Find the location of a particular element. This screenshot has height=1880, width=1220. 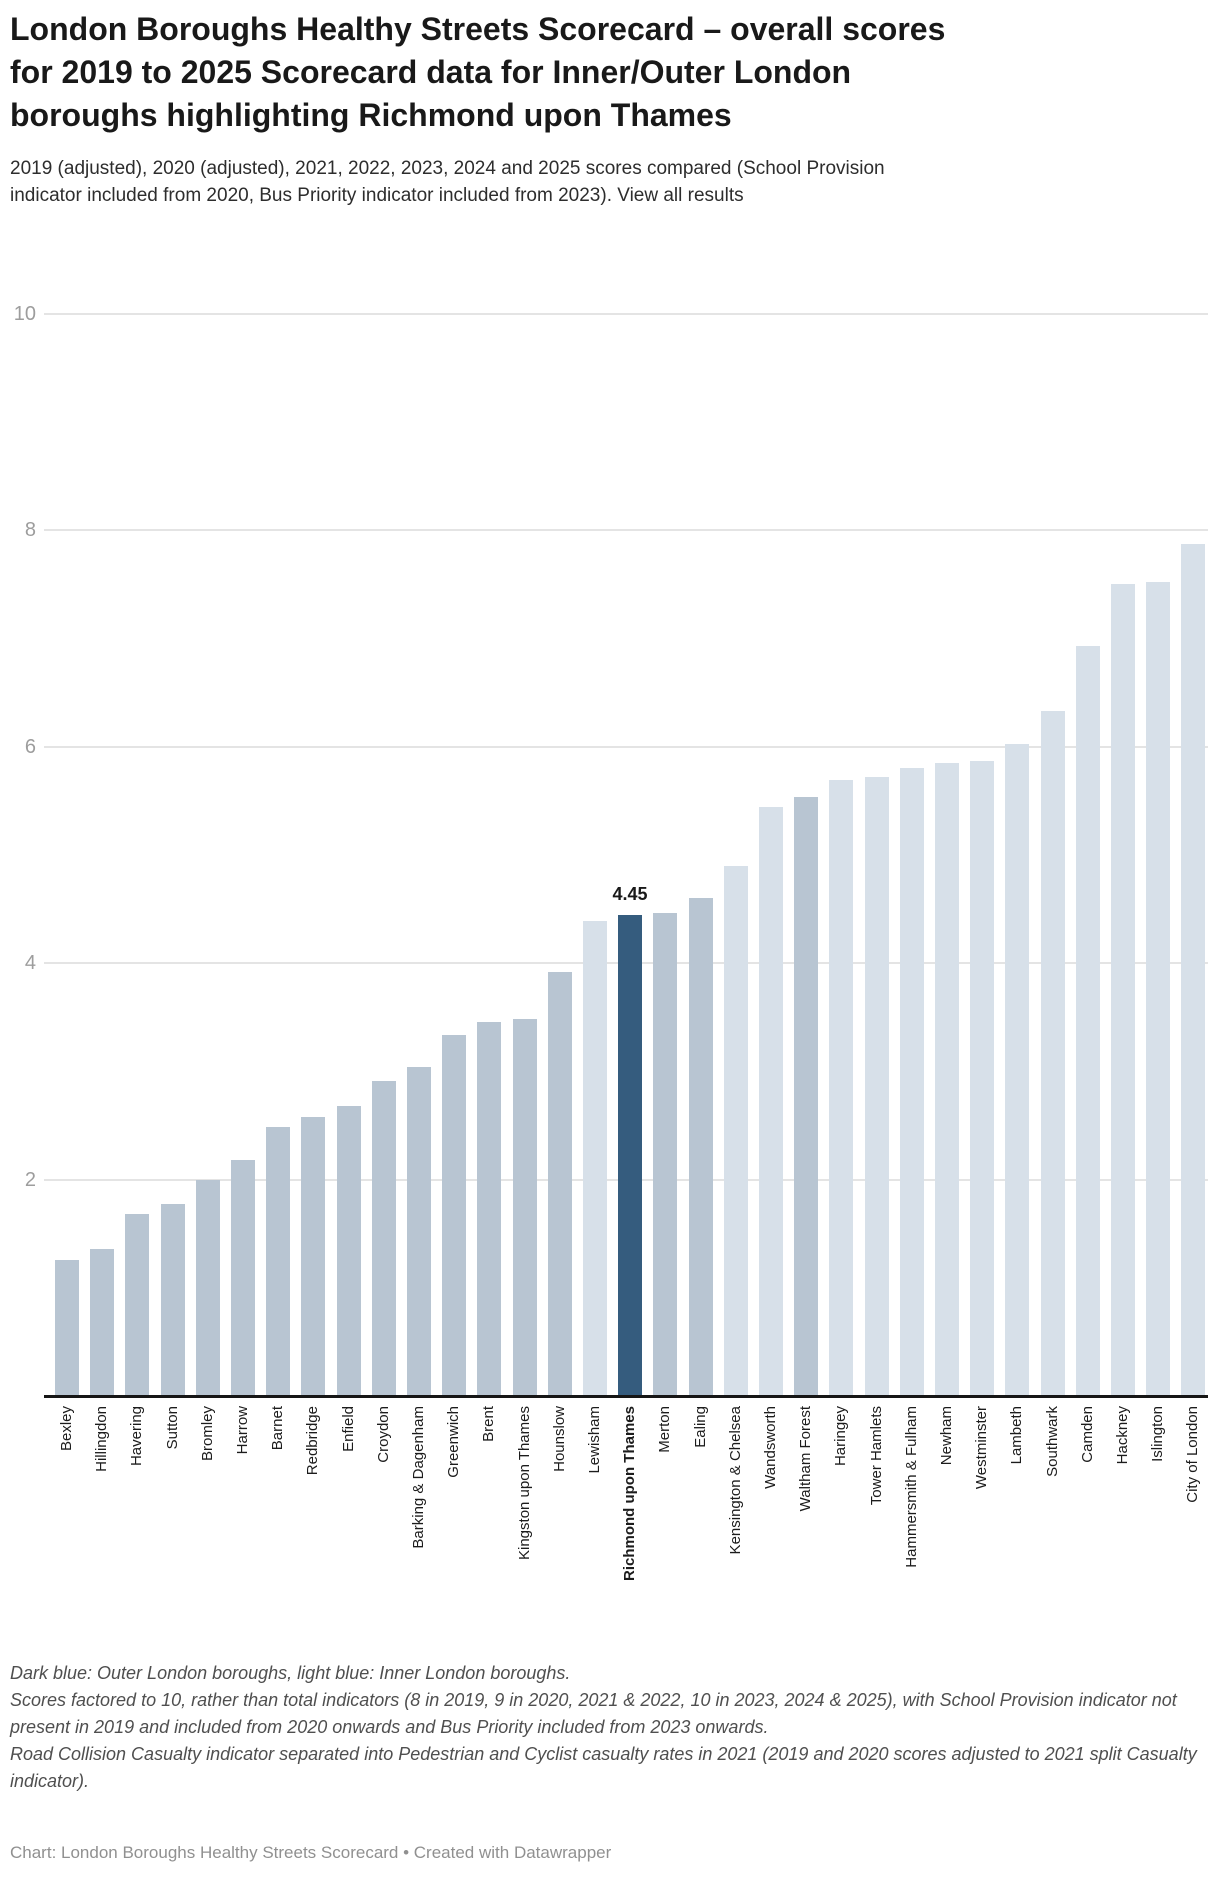

bar-hammersmith-and-fulham is located at coordinates (912, 1082).